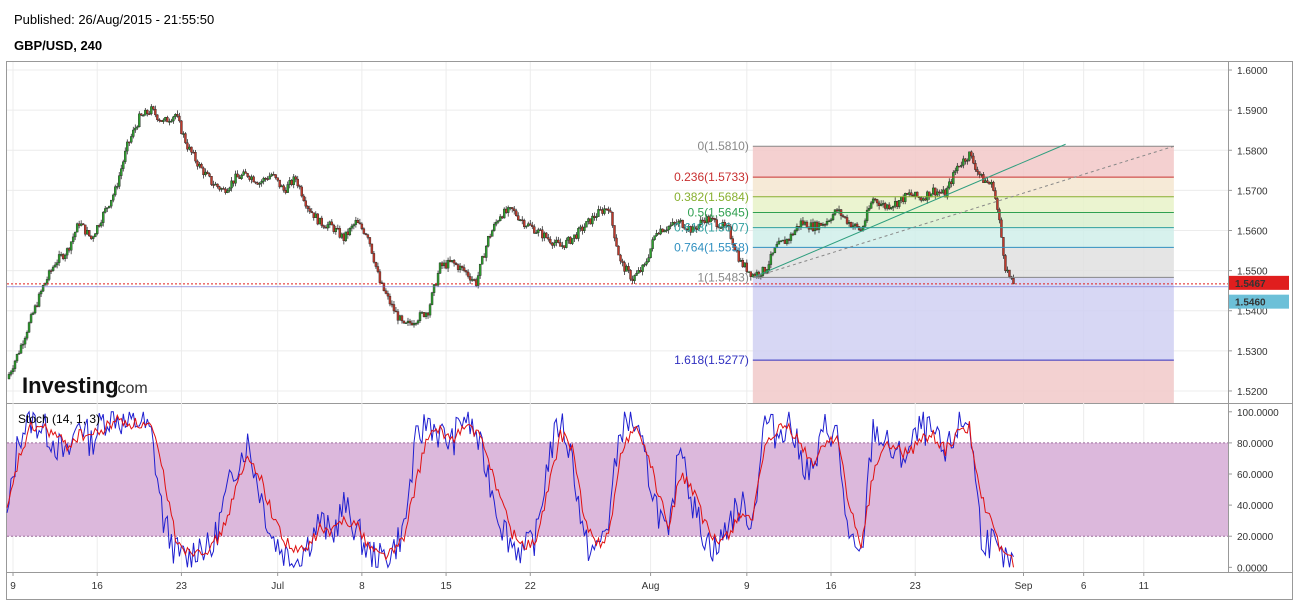 The height and width of the screenshot is (607, 1298). Describe the element at coordinates (963, 381) in the screenshot. I see `fib-extension-zone` at that location.